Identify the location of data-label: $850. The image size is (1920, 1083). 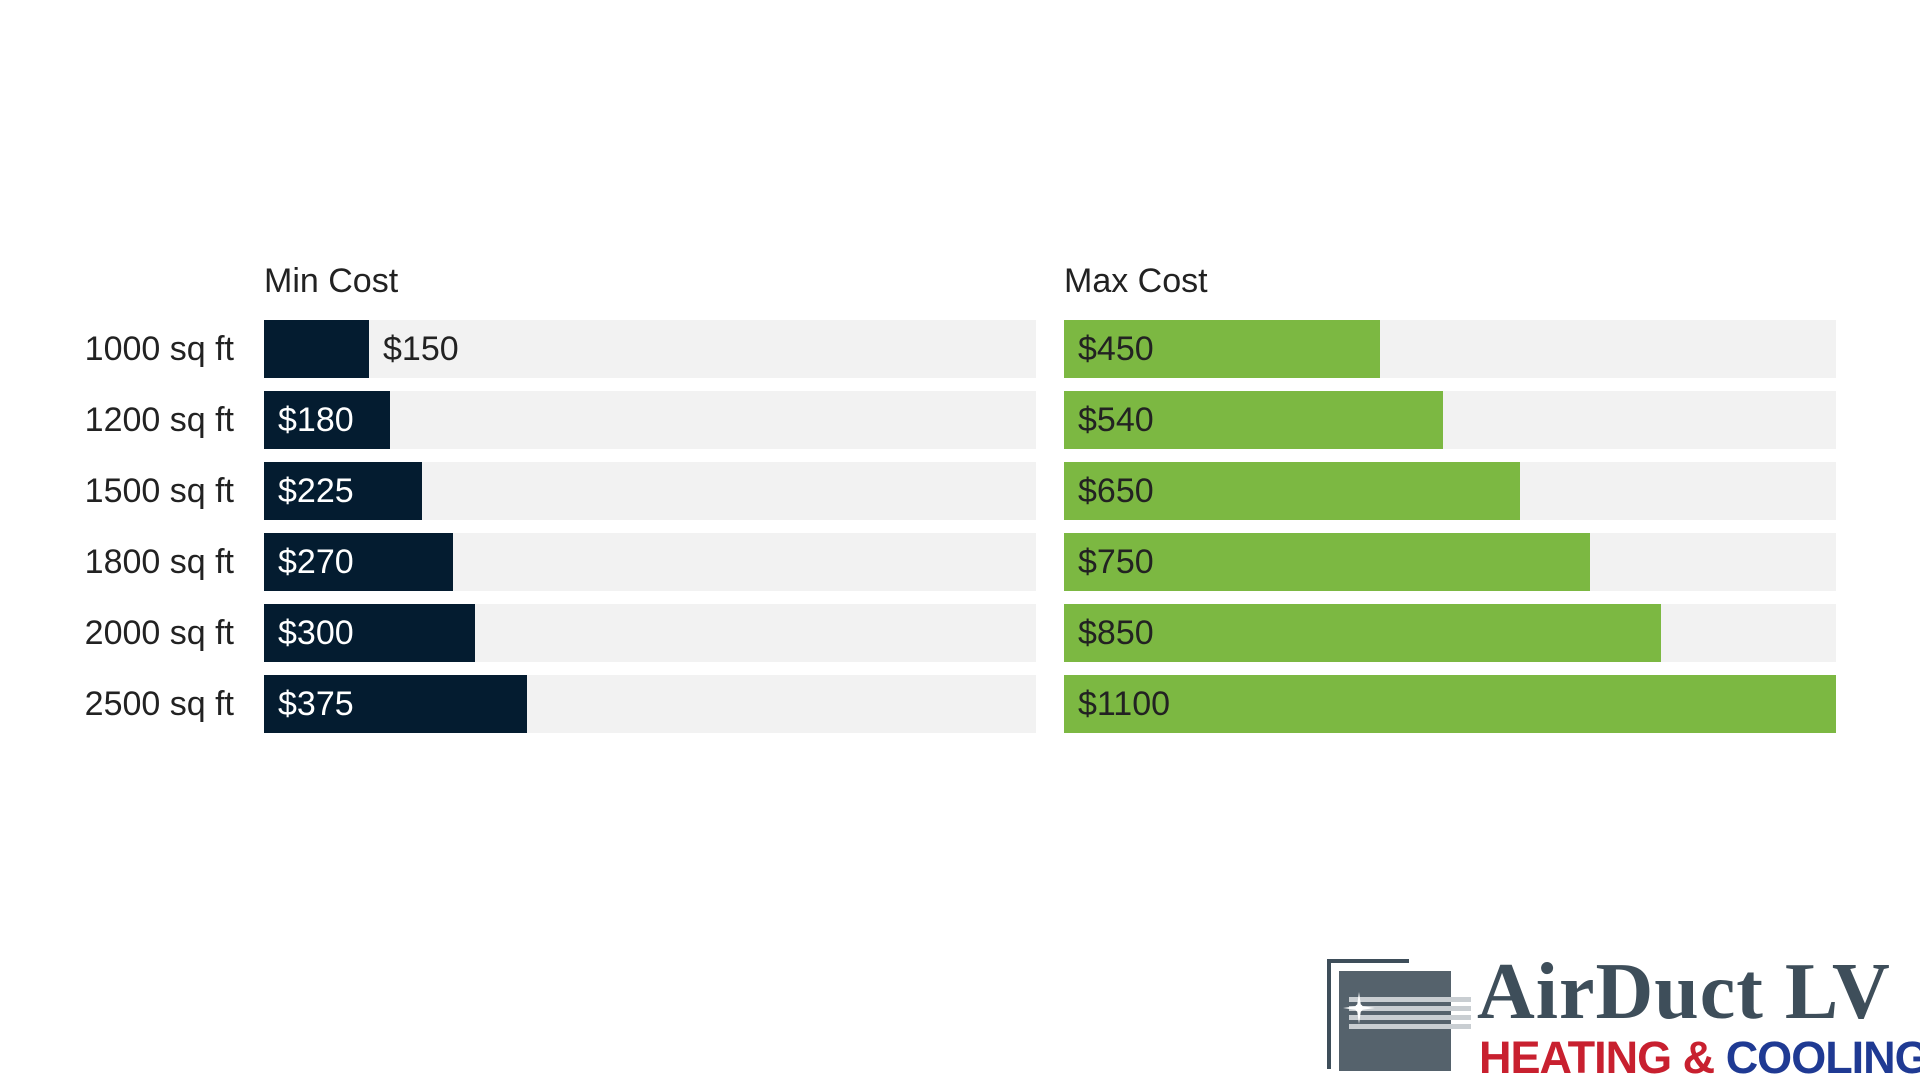
(1116, 633).